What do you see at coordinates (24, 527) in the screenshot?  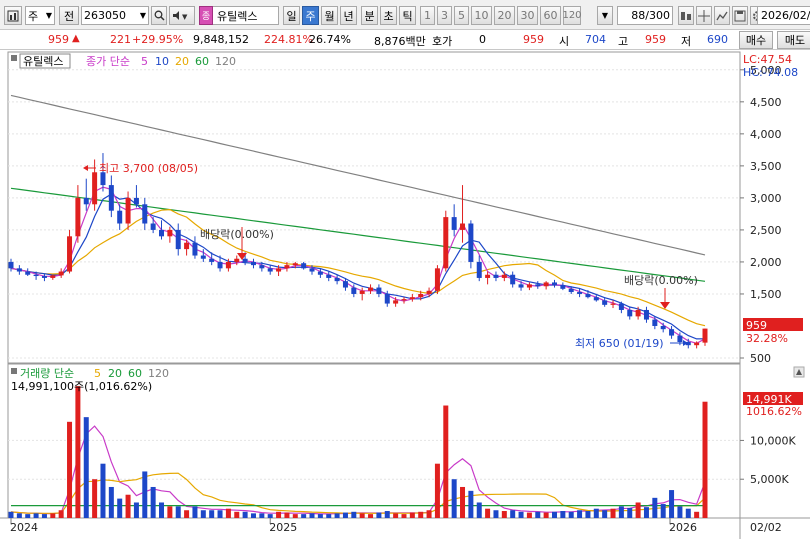 I see `x-tick-label: 2024` at bounding box center [24, 527].